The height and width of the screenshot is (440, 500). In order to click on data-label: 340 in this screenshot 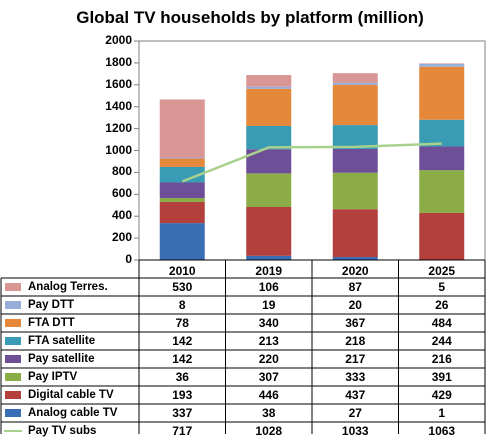, I will do `click(269, 323)`.